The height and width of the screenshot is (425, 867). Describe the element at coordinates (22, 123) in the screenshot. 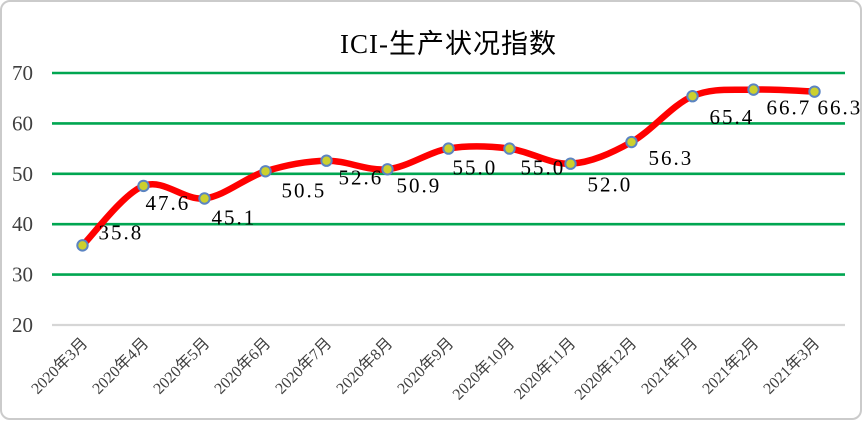

I see `y-tick-label: 60` at that location.